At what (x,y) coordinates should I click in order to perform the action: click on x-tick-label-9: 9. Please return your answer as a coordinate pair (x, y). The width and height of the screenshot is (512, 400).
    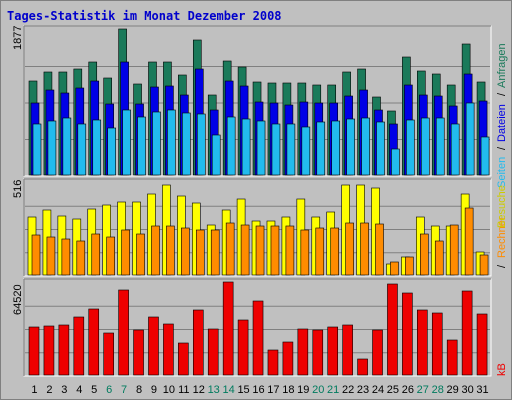
    Looking at the image, I should click on (154, 390).